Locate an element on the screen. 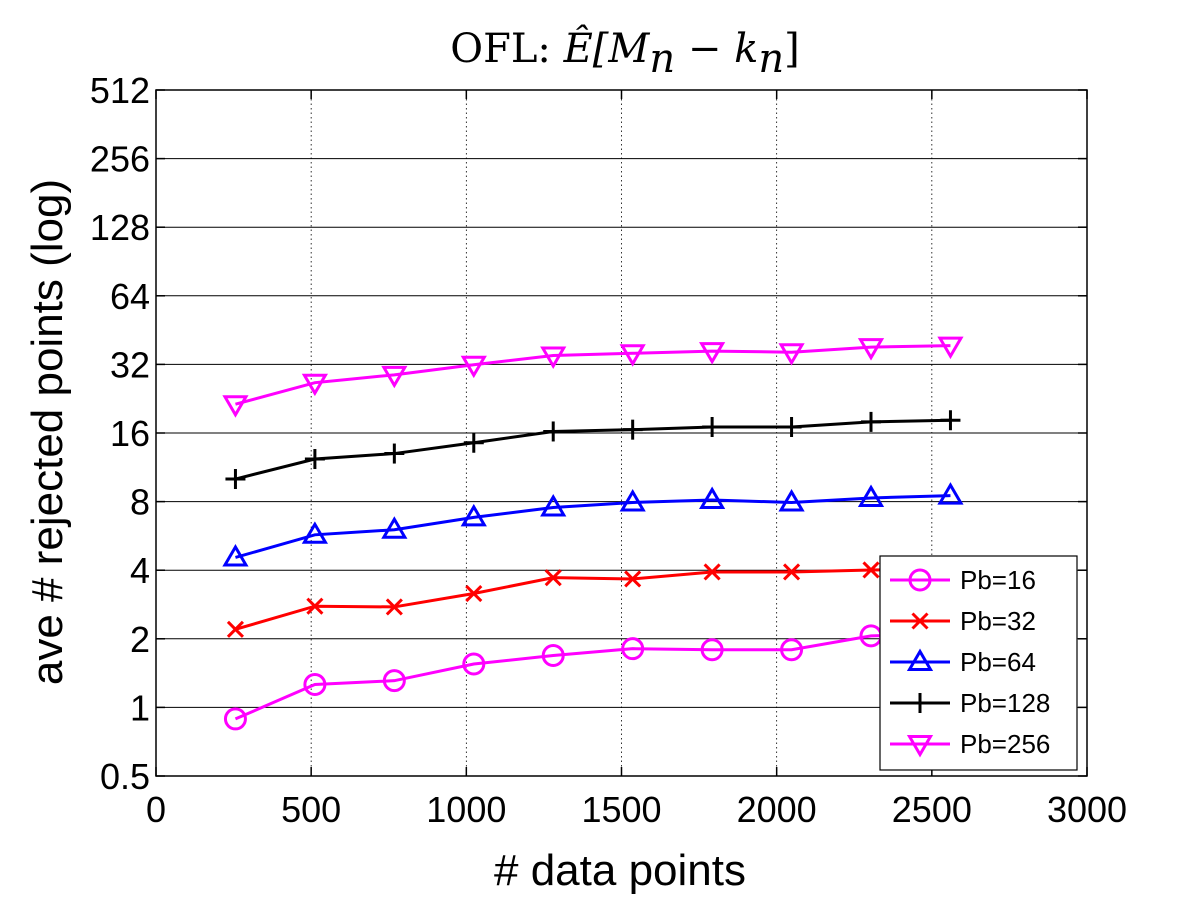  y-axis-label: ave # rejected points (log) is located at coordinates (47, 432).